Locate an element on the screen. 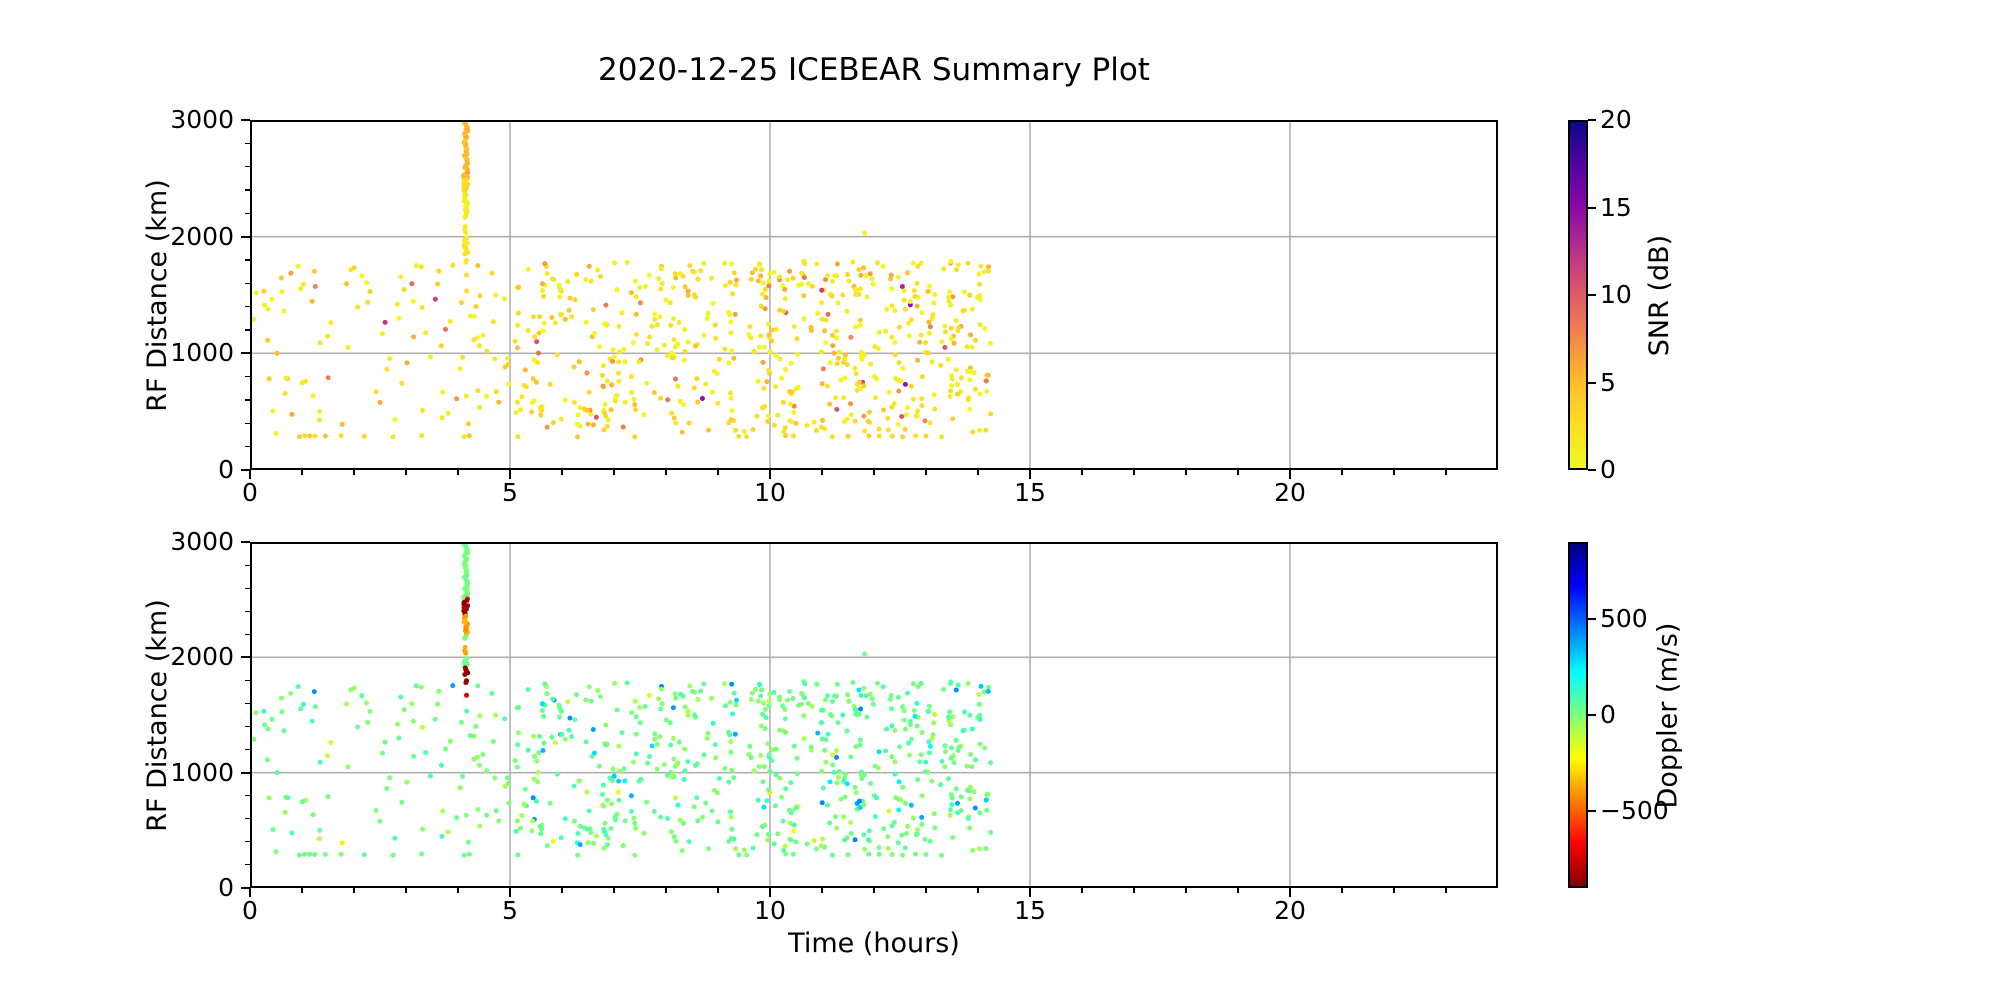  y-minor-tick is located at coordinates (247, 819).